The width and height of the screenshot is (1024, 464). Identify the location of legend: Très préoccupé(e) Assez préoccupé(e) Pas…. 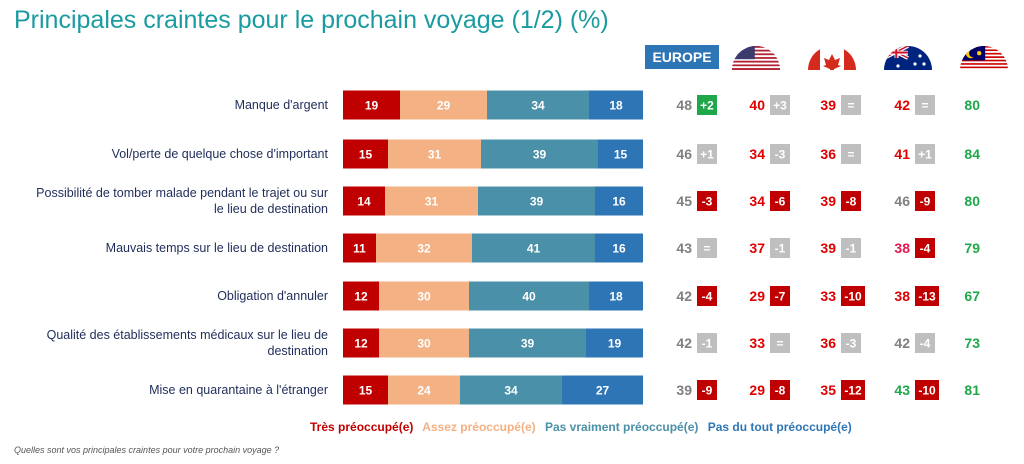
(584, 427).